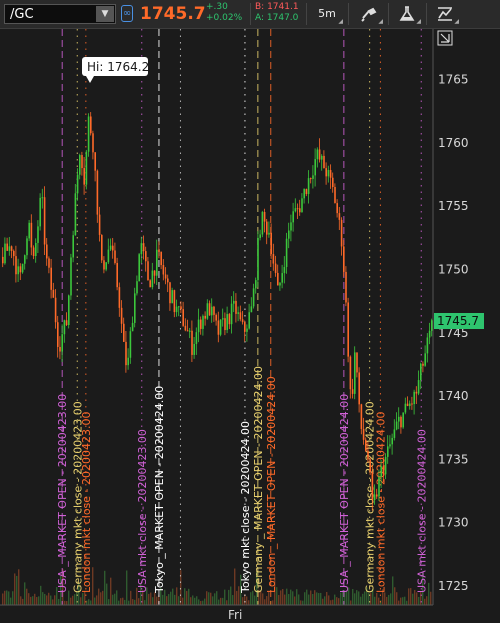  Describe the element at coordinates (60, 14) in the screenshot. I see `symbol-selector: /GC ▼` at that location.